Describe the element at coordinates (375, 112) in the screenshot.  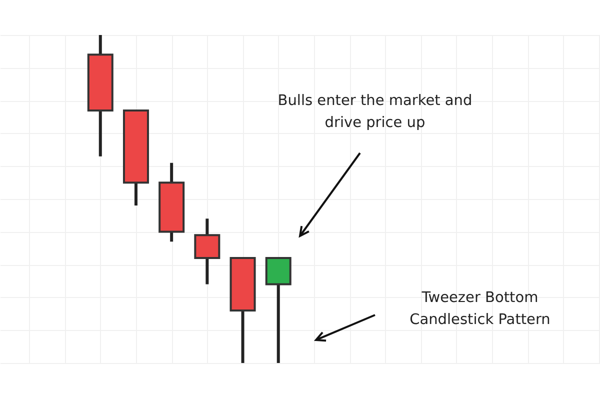
I see `annotation: Bulls enter the market and drive price up` at that location.